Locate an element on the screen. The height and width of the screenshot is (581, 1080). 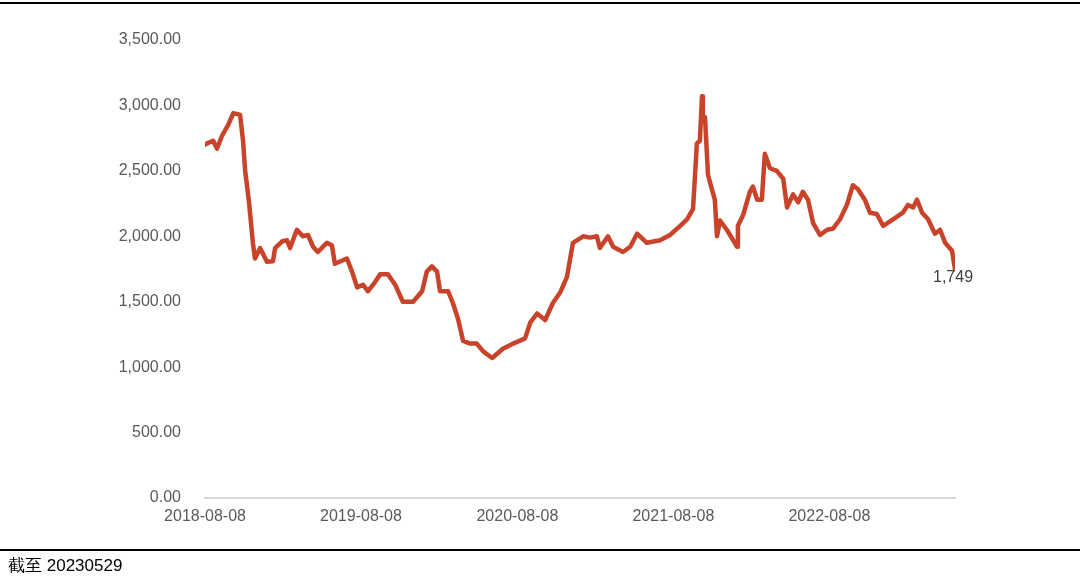
y-tick-label: 500.00 is located at coordinates (157, 431).